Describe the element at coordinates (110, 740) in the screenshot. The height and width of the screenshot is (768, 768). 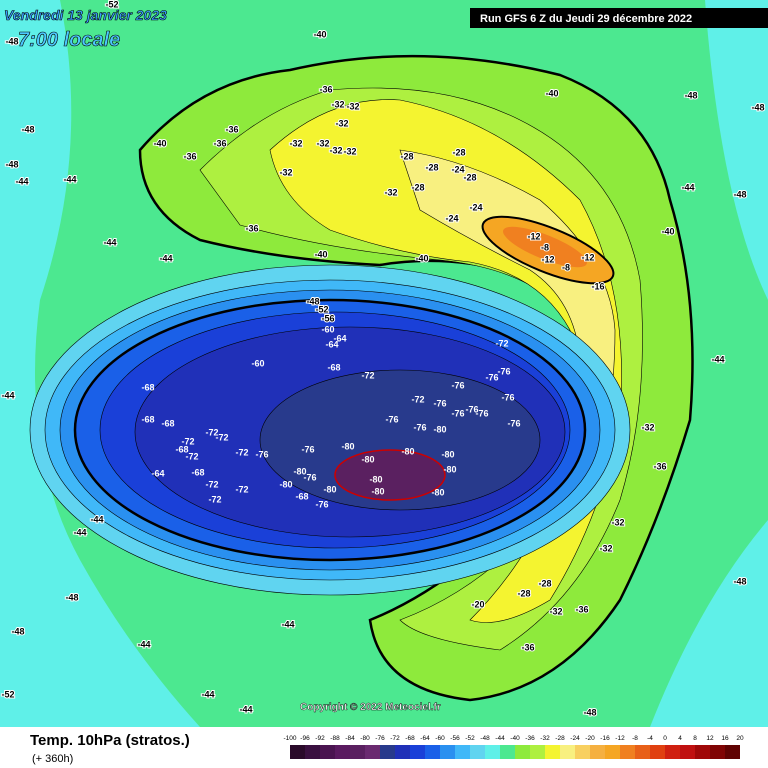
I see `footer-title: Temp. 10hPa (stratos.)` at that location.